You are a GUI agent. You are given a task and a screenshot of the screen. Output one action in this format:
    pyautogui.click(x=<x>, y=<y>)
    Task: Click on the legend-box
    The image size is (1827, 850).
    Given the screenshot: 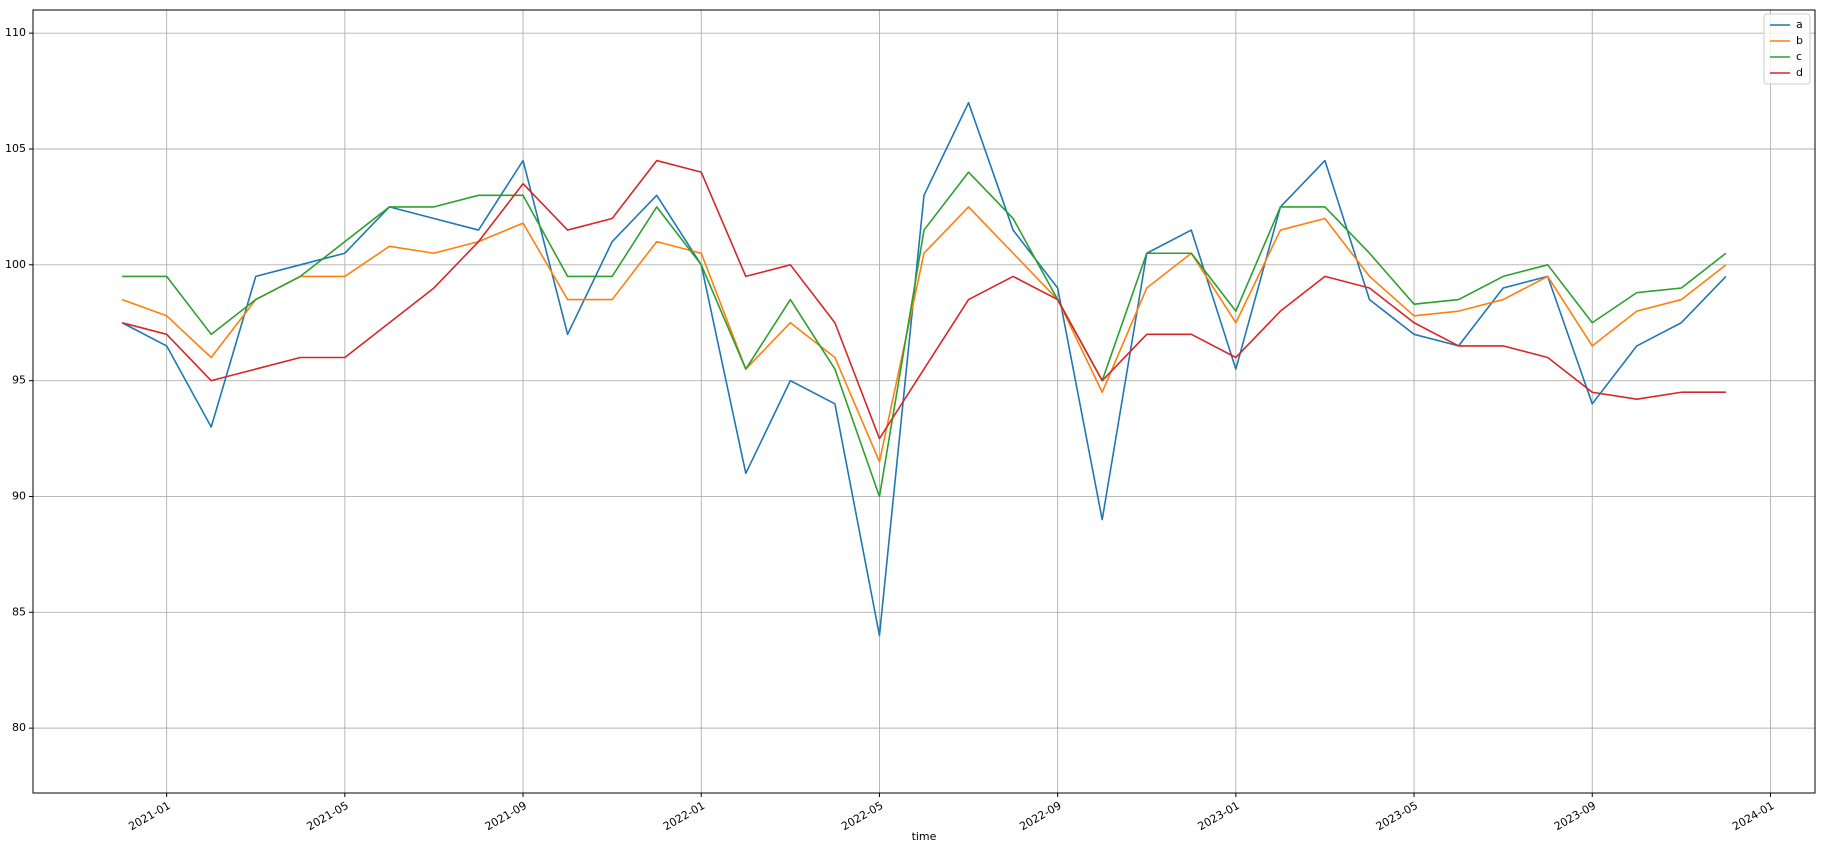 What is the action you would take?
    pyautogui.click(x=1787, y=49)
    